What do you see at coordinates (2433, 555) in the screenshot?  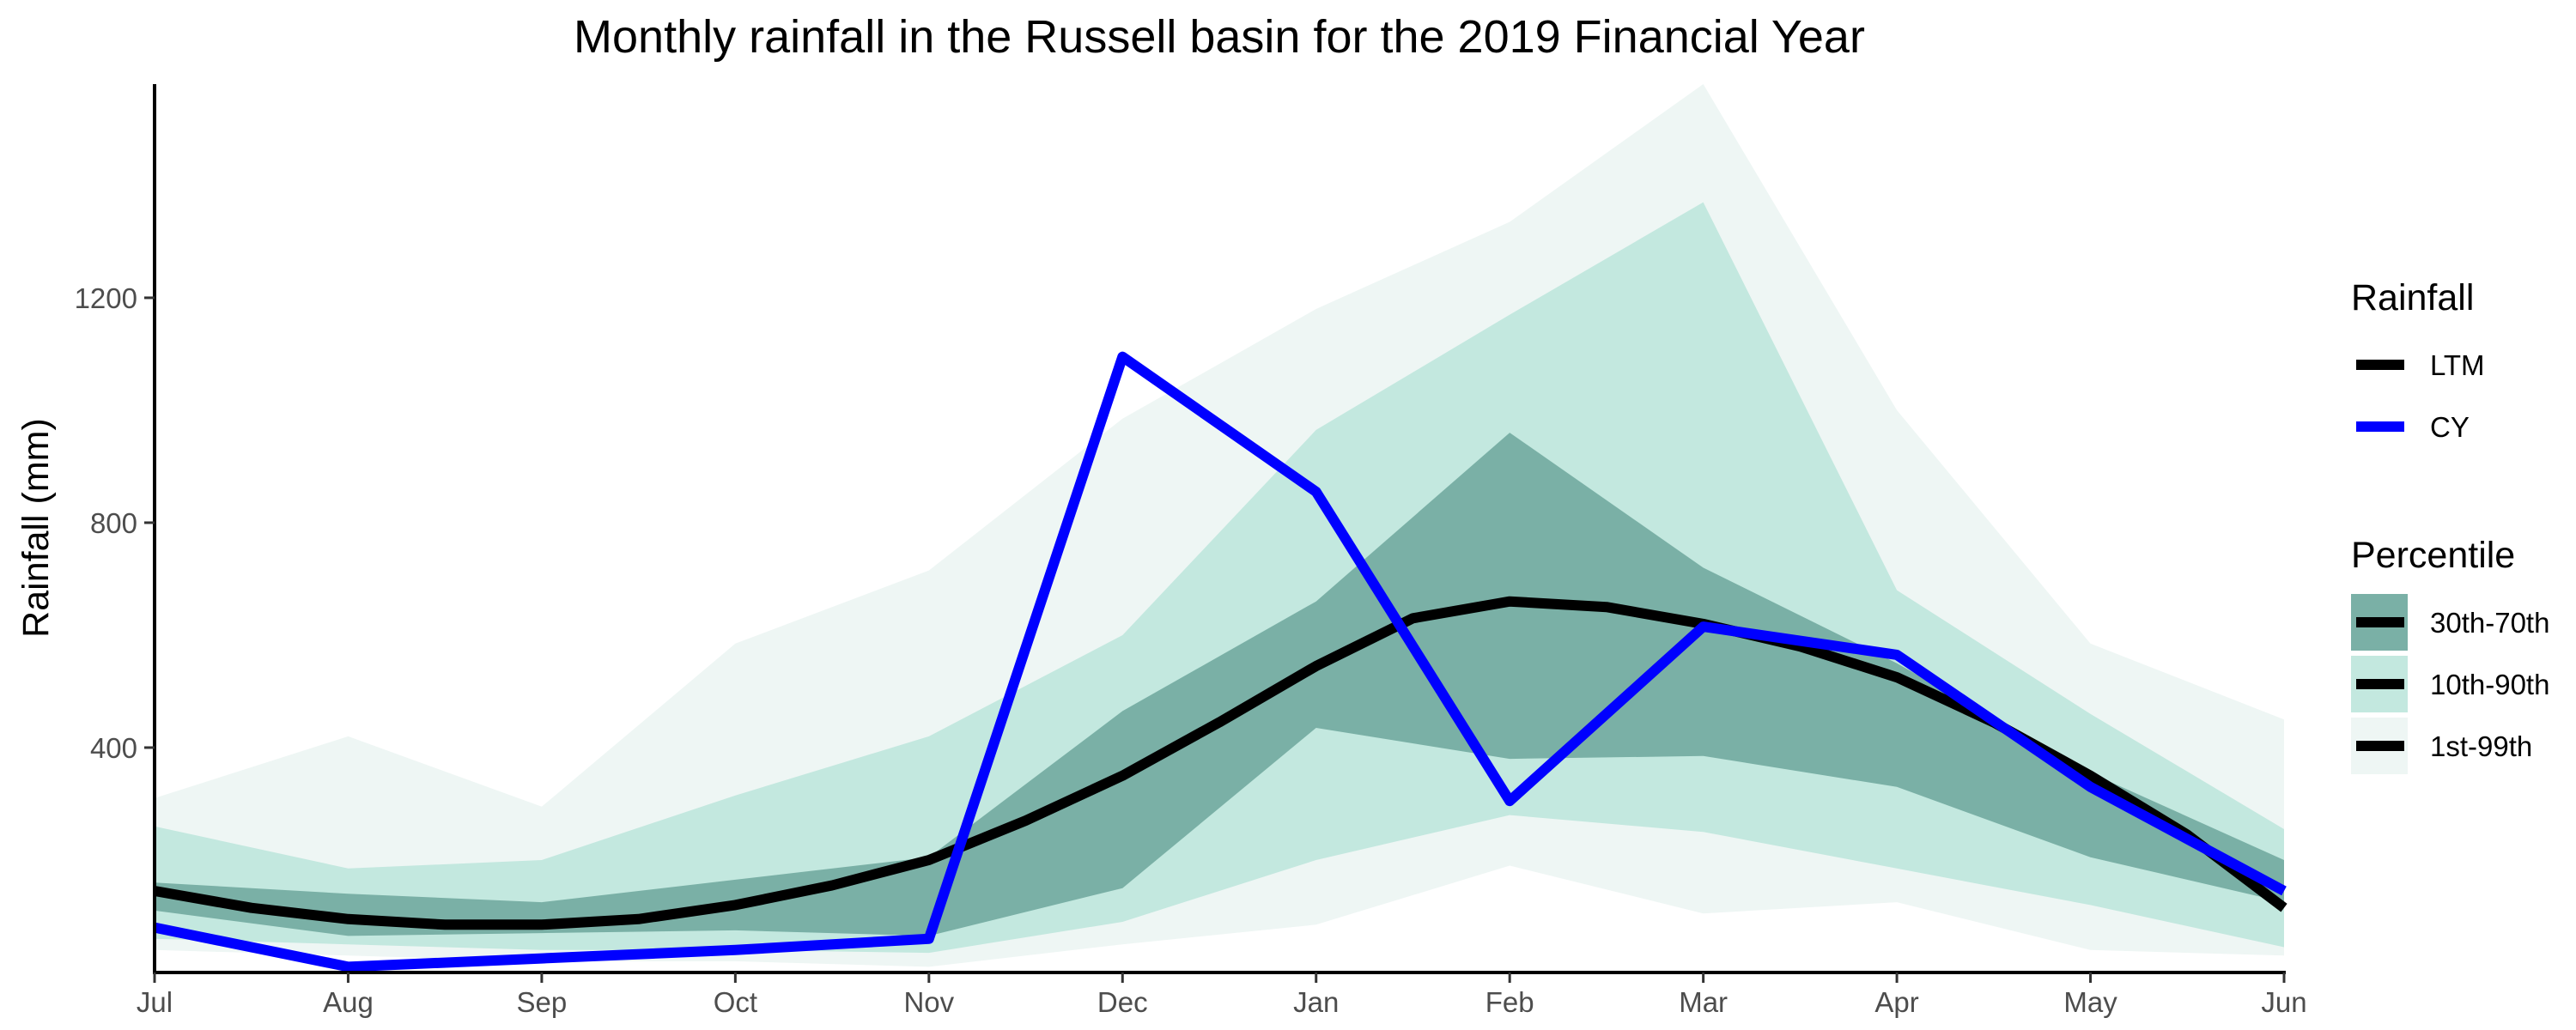 I see `legend-title-percentile: Percentile` at bounding box center [2433, 555].